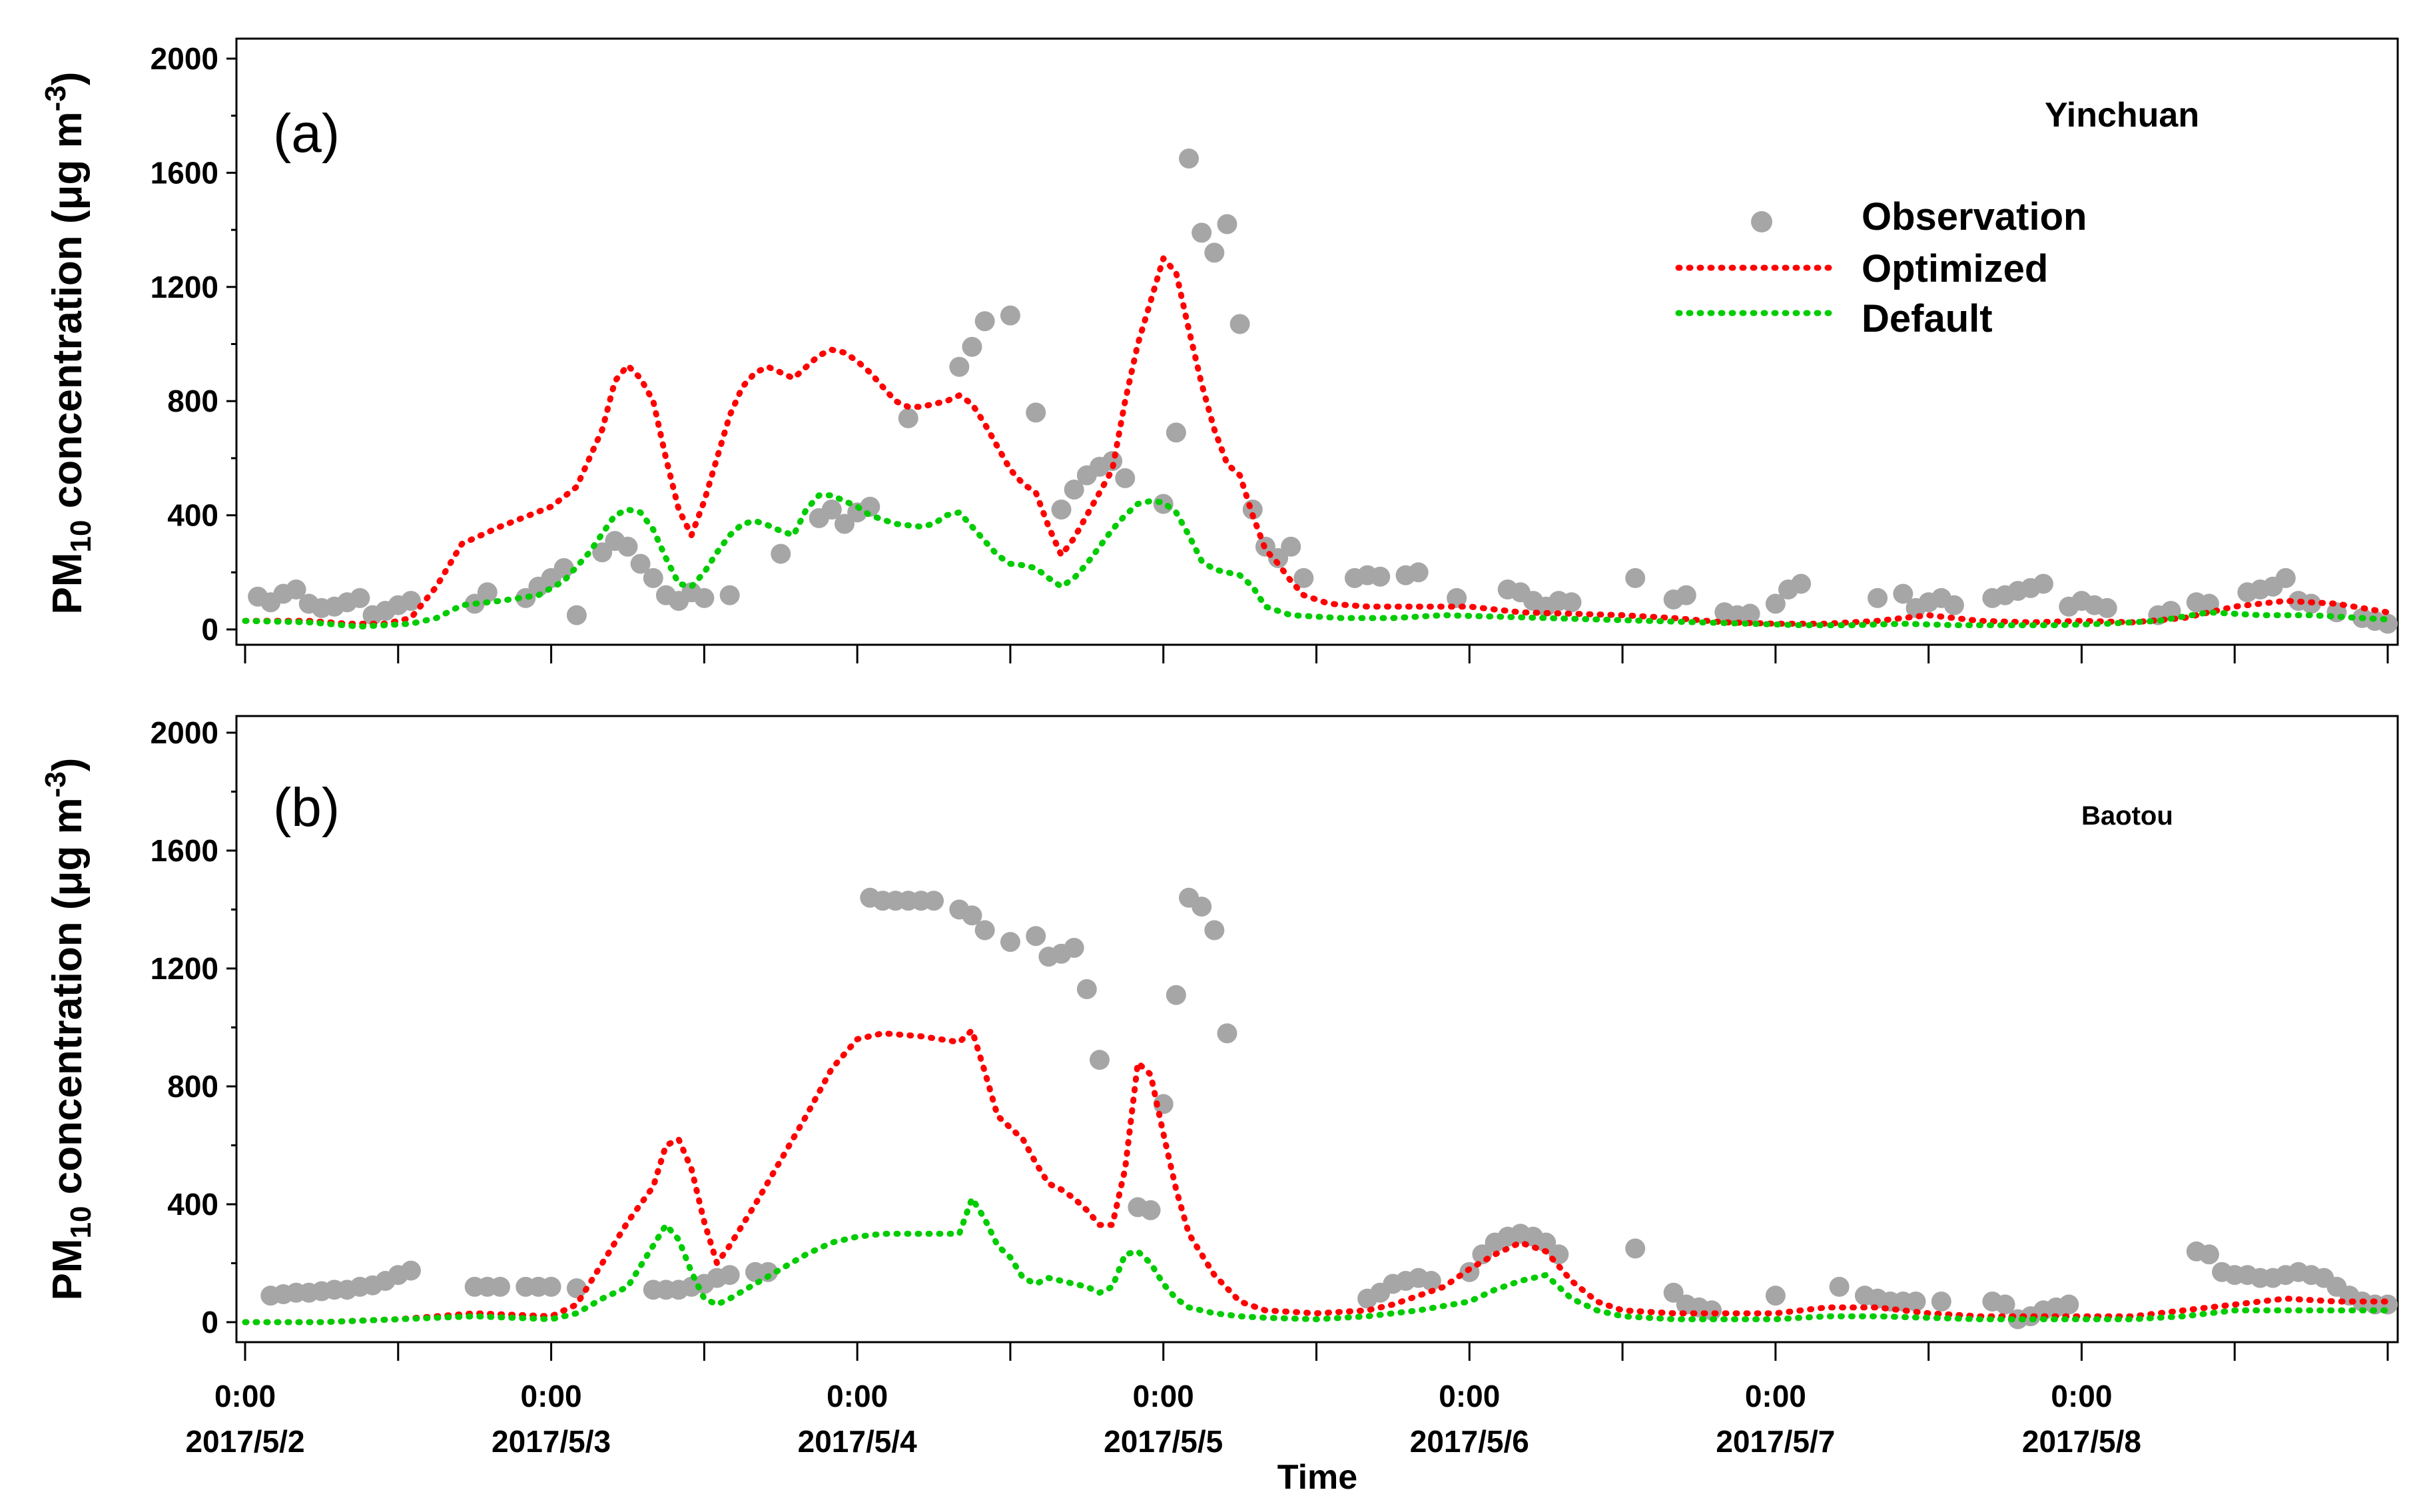 The height and width of the screenshot is (1512, 2431). What do you see at coordinates (192, 1086) in the screenshot?
I see `y-tick-label-b-2: 800` at bounding box center [192, 1086].